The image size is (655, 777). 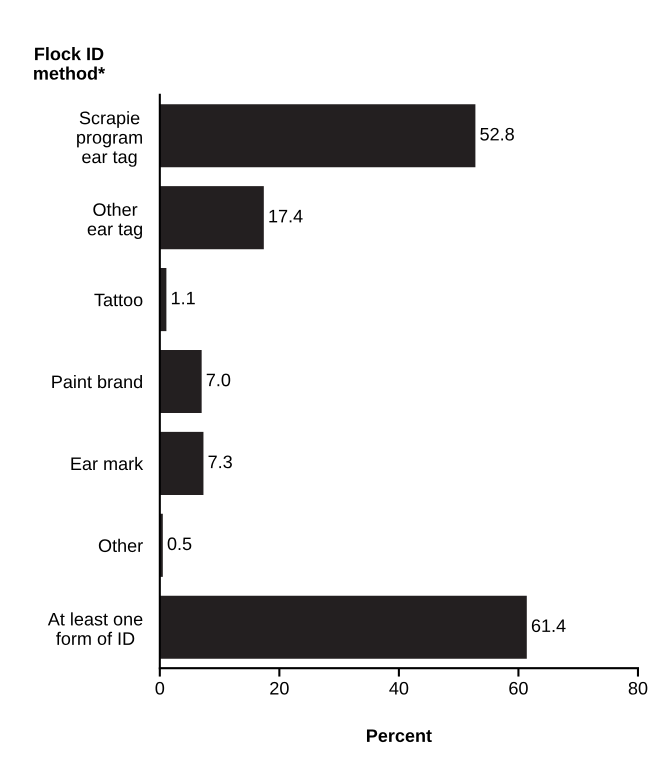 What do you see at coordinates (638, 688) in the screenshot?
I see `x-tick-label: 80` at bounding box center [638, 688].